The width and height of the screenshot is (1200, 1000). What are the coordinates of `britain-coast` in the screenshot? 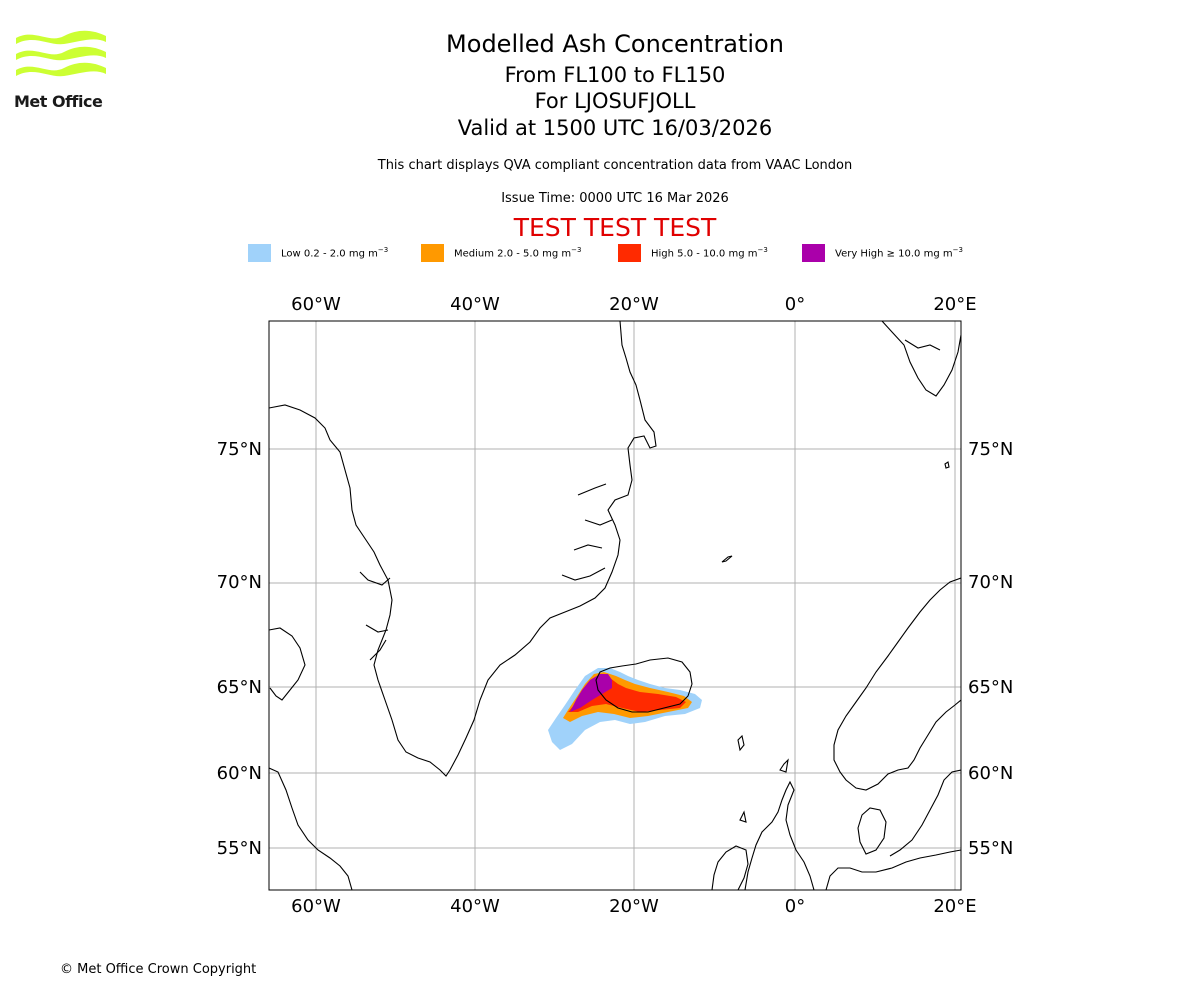 It's located at (779, 835).